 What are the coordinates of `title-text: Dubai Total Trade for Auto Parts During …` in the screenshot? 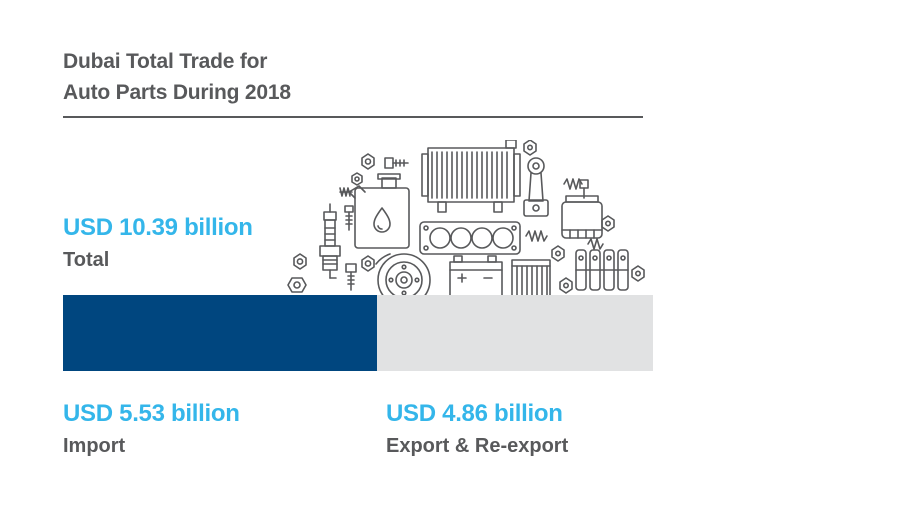 It's located at (177, 77).